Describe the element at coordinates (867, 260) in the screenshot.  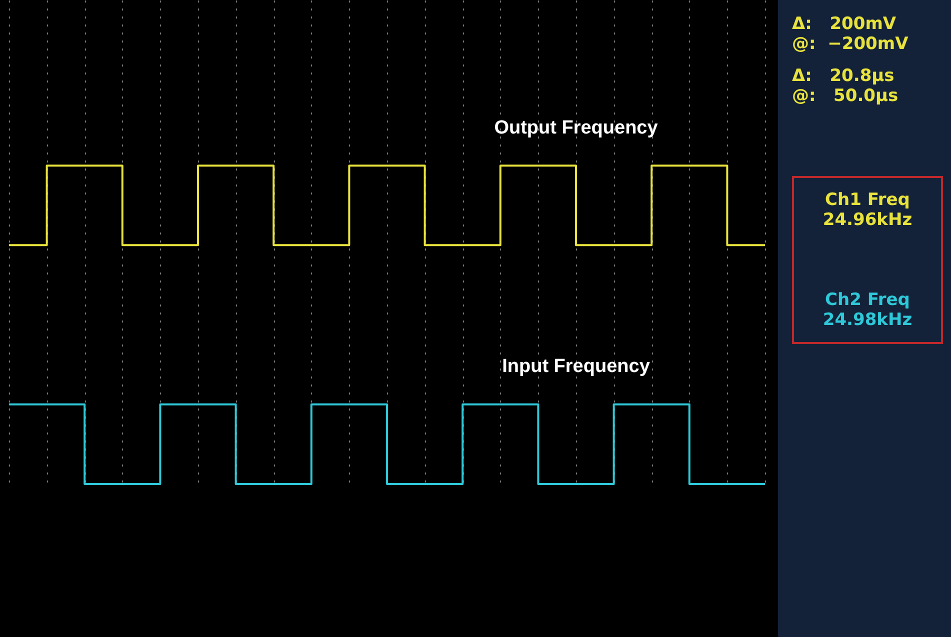
I see `outline-frame: Ch1 Freq 24.96kHz Ch2 Freq 24.98kHz` at that location.